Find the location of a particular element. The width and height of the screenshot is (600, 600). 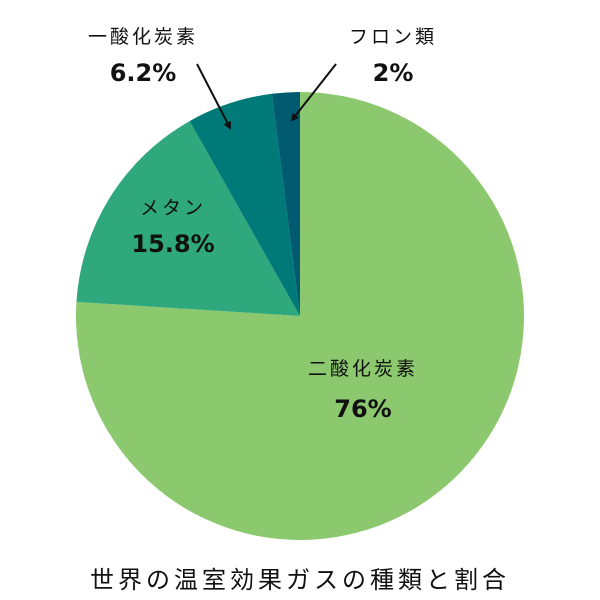

ch4-label: メタン 15.8% is located at coordinates (172, 225).